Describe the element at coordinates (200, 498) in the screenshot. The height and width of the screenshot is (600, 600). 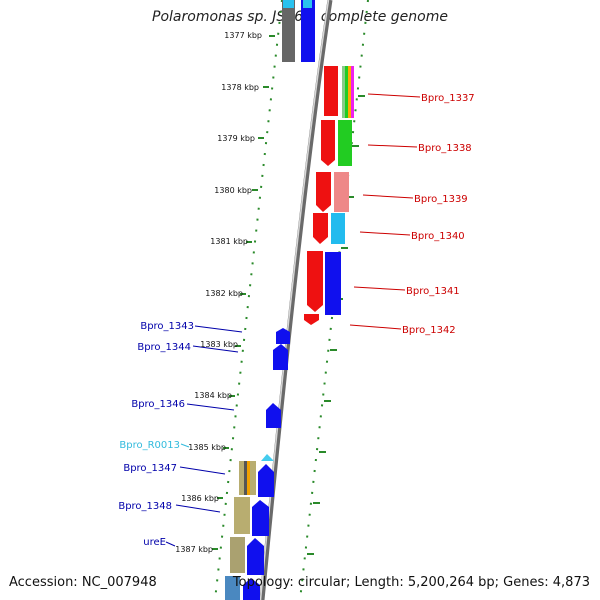
I see `kbp-label: 1386 kbp` at that location.